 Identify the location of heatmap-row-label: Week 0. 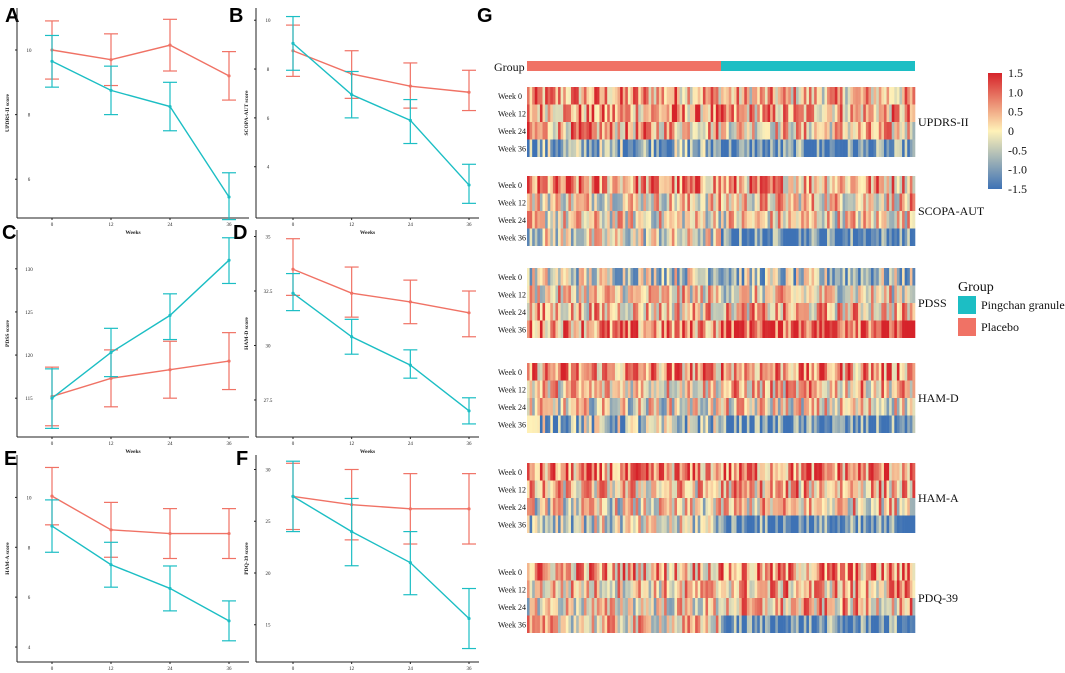
(510, 372).